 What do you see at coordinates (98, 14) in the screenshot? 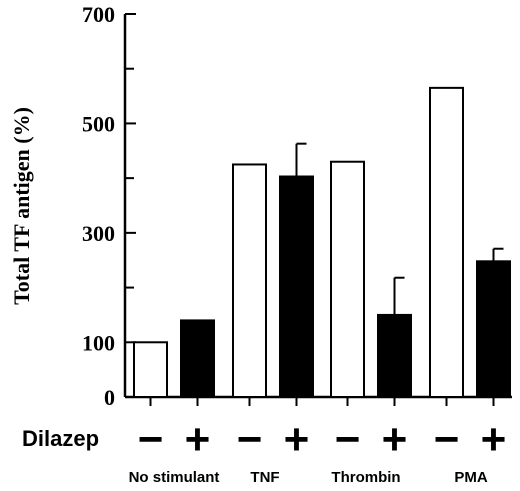
I see `y-tick-label: 700` at bounding box center [98, 14].